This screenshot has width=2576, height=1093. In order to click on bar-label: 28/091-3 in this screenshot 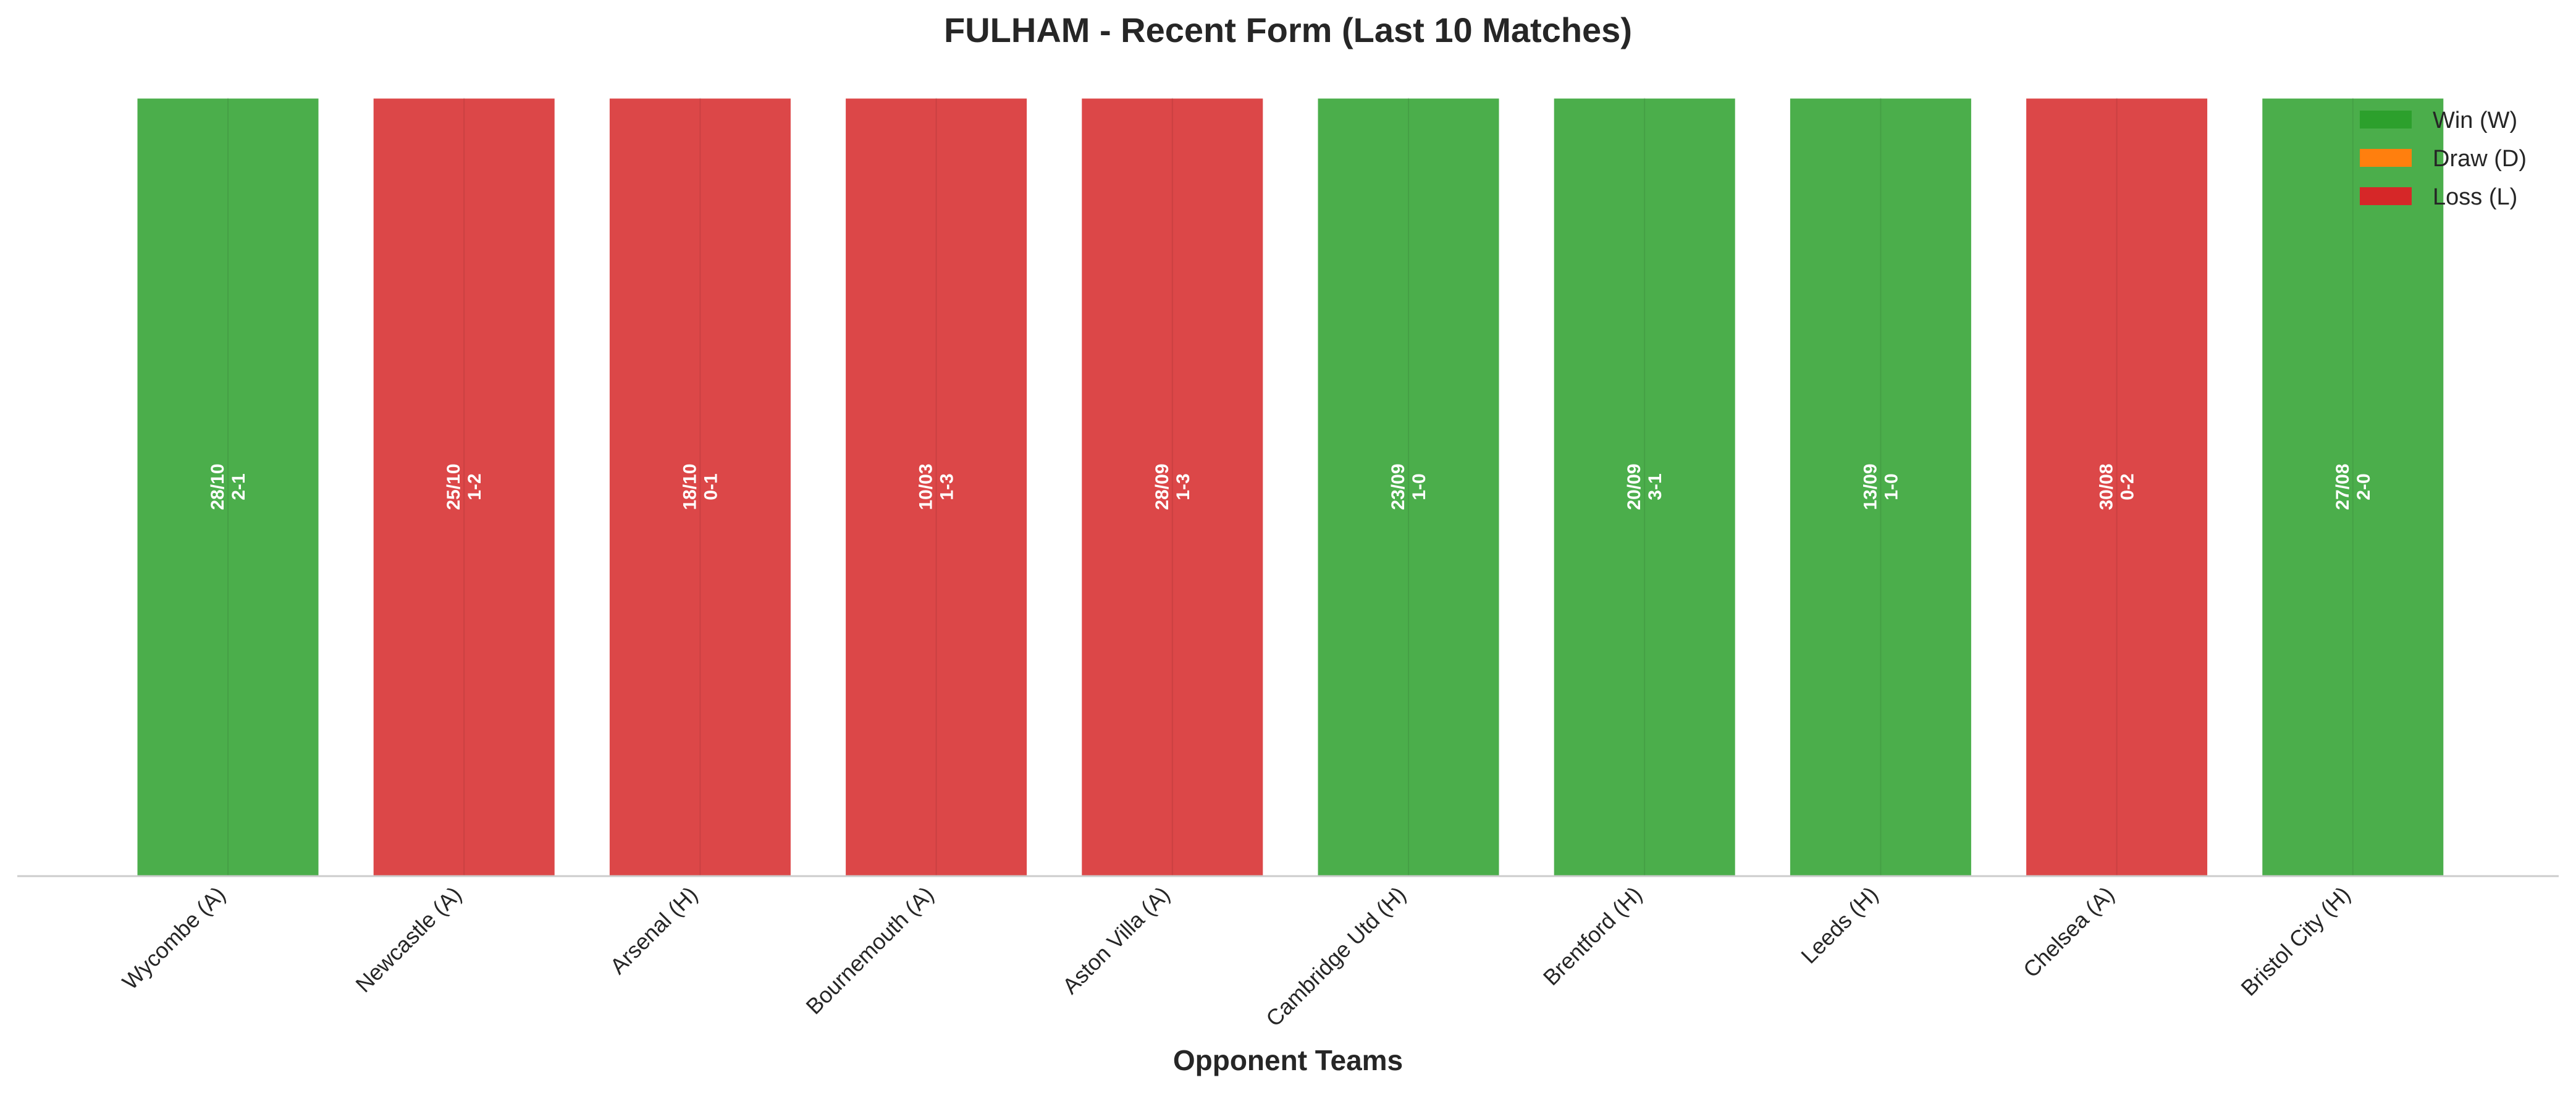, I will do `click(1172, 487)`.